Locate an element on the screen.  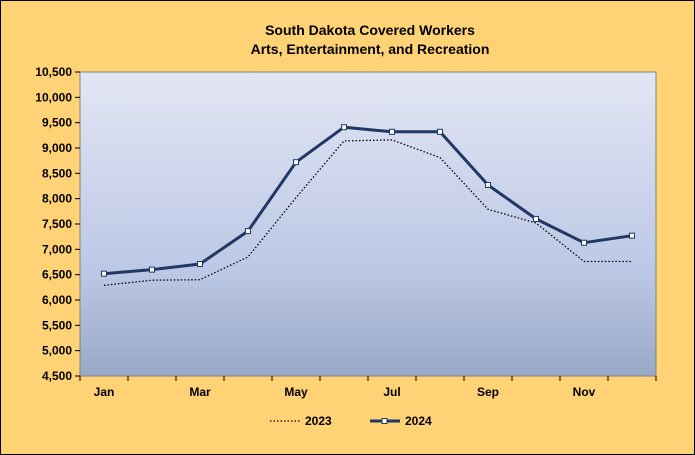
x-axis: Jan Mar May Jul Sep Nov is located at coordinates (368, 387).